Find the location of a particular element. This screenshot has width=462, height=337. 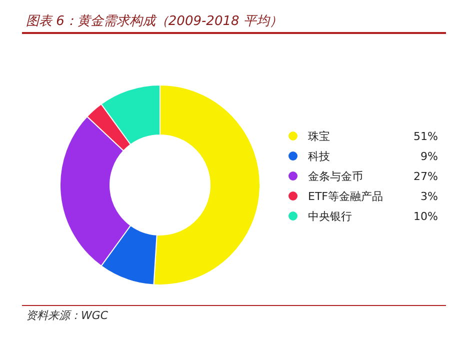

data-label: 10% is located at coordinates (426, 216).